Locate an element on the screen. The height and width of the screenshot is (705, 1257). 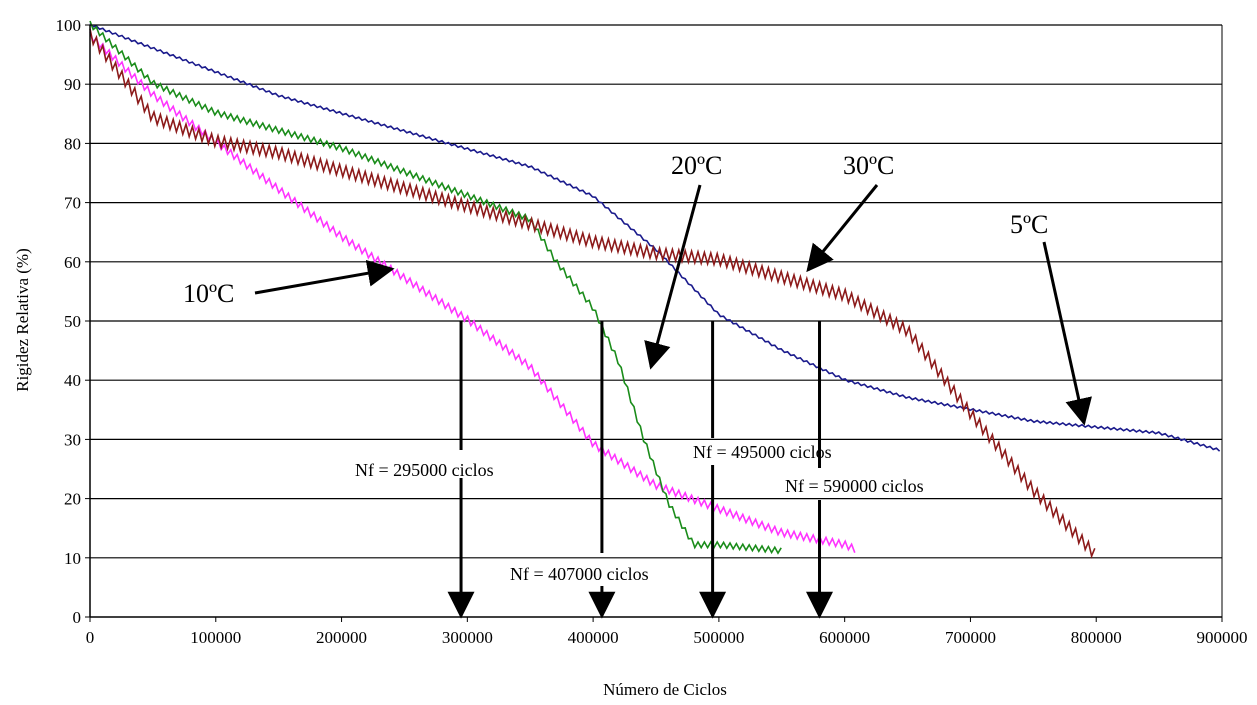
arrow-30c is located at coordinates (842, 227).